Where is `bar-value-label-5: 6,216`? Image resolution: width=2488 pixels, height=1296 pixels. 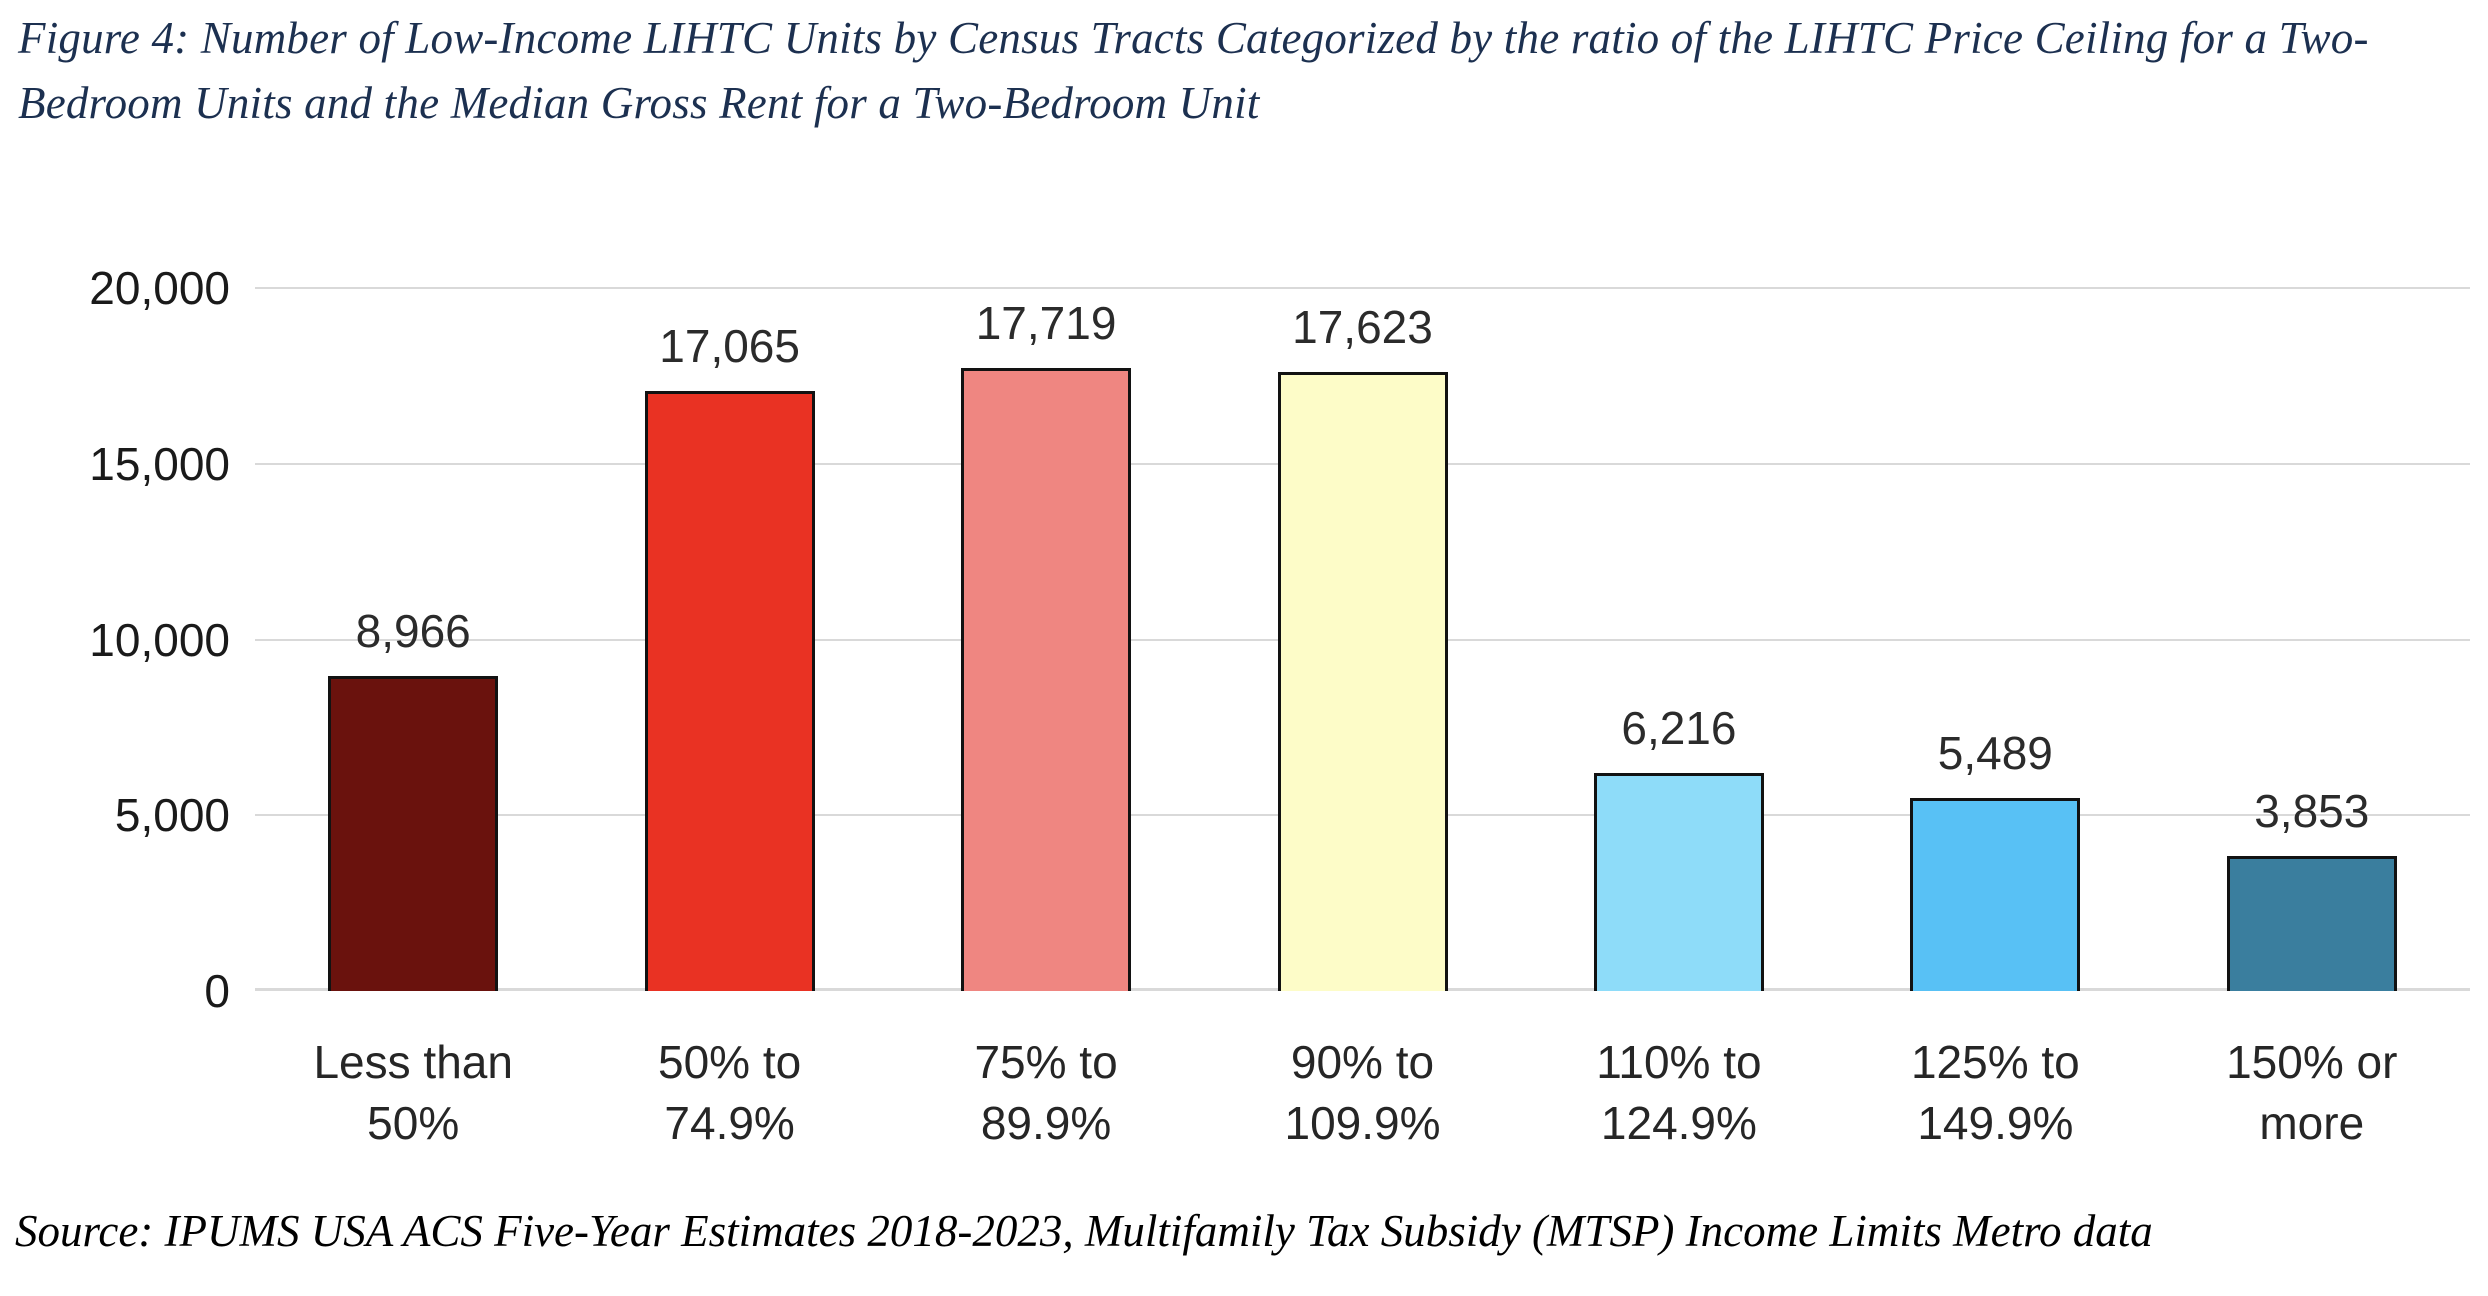 bar-value-label-5: 6,216 is located at coordinates (1679, 728).